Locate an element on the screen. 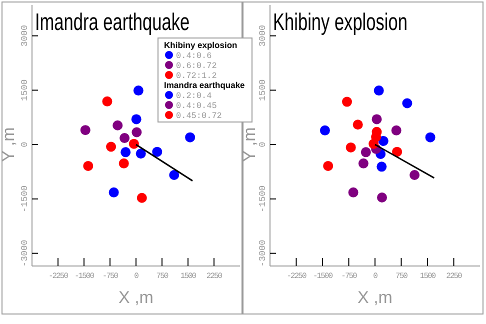  chart-title: Khibiny explosion is located at coordinates (340, 22).